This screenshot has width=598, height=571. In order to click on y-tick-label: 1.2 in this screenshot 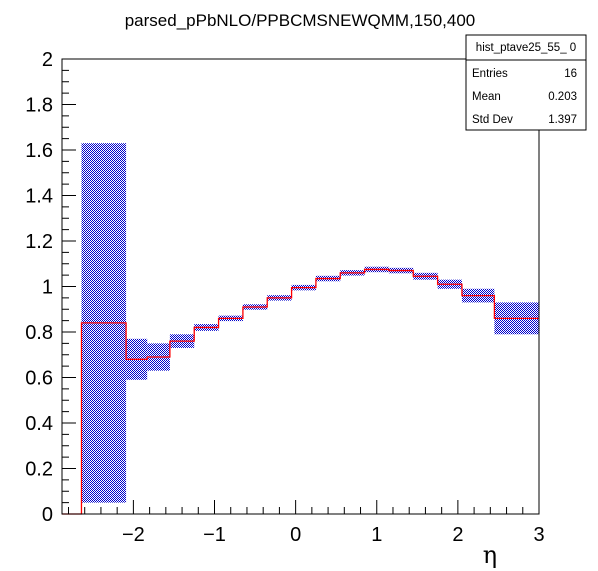, I will do `click(39, 242)`.